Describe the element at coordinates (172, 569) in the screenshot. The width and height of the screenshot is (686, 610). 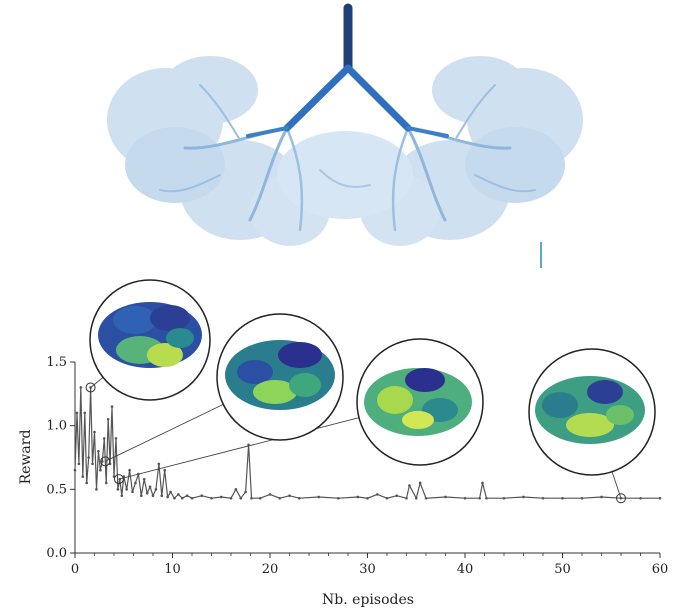
I see `x-tick-label: 10` at that location.